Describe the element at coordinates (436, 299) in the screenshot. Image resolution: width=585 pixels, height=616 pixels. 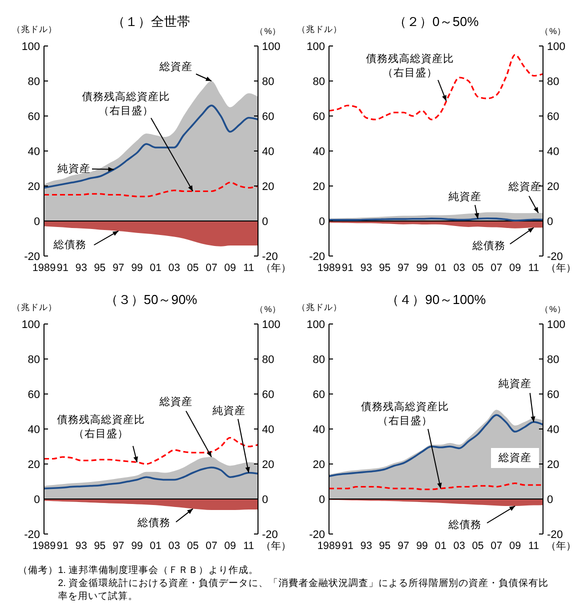
I see `chart-title: （４）90～100%` at that location.